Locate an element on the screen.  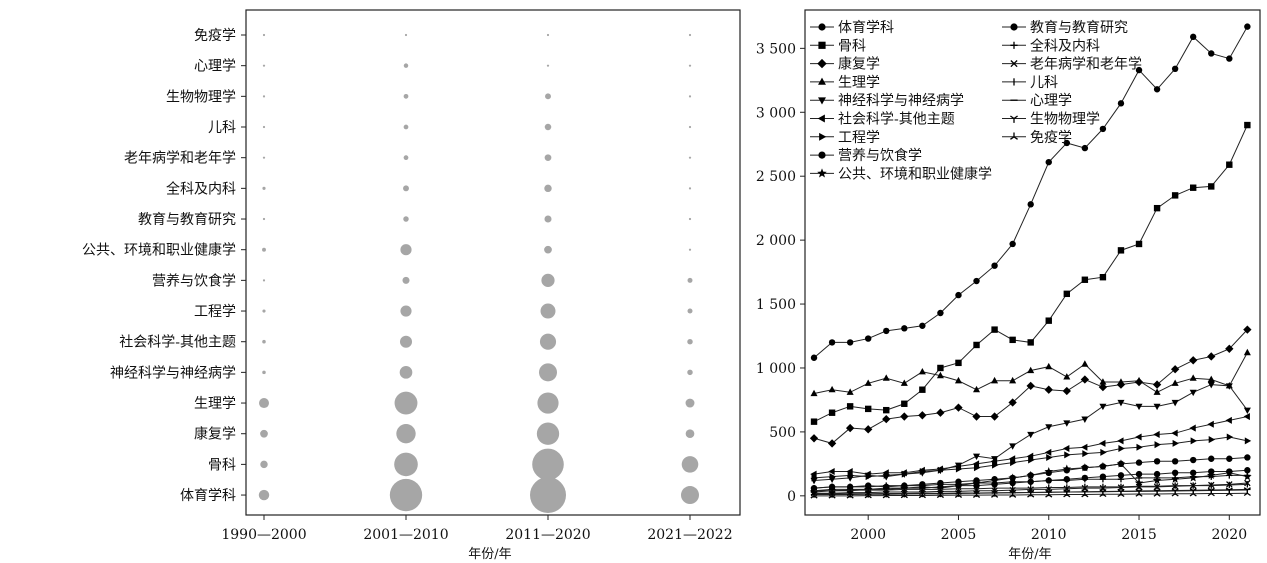
legend-item: 心理学 is located at coordinates (1037, 101).